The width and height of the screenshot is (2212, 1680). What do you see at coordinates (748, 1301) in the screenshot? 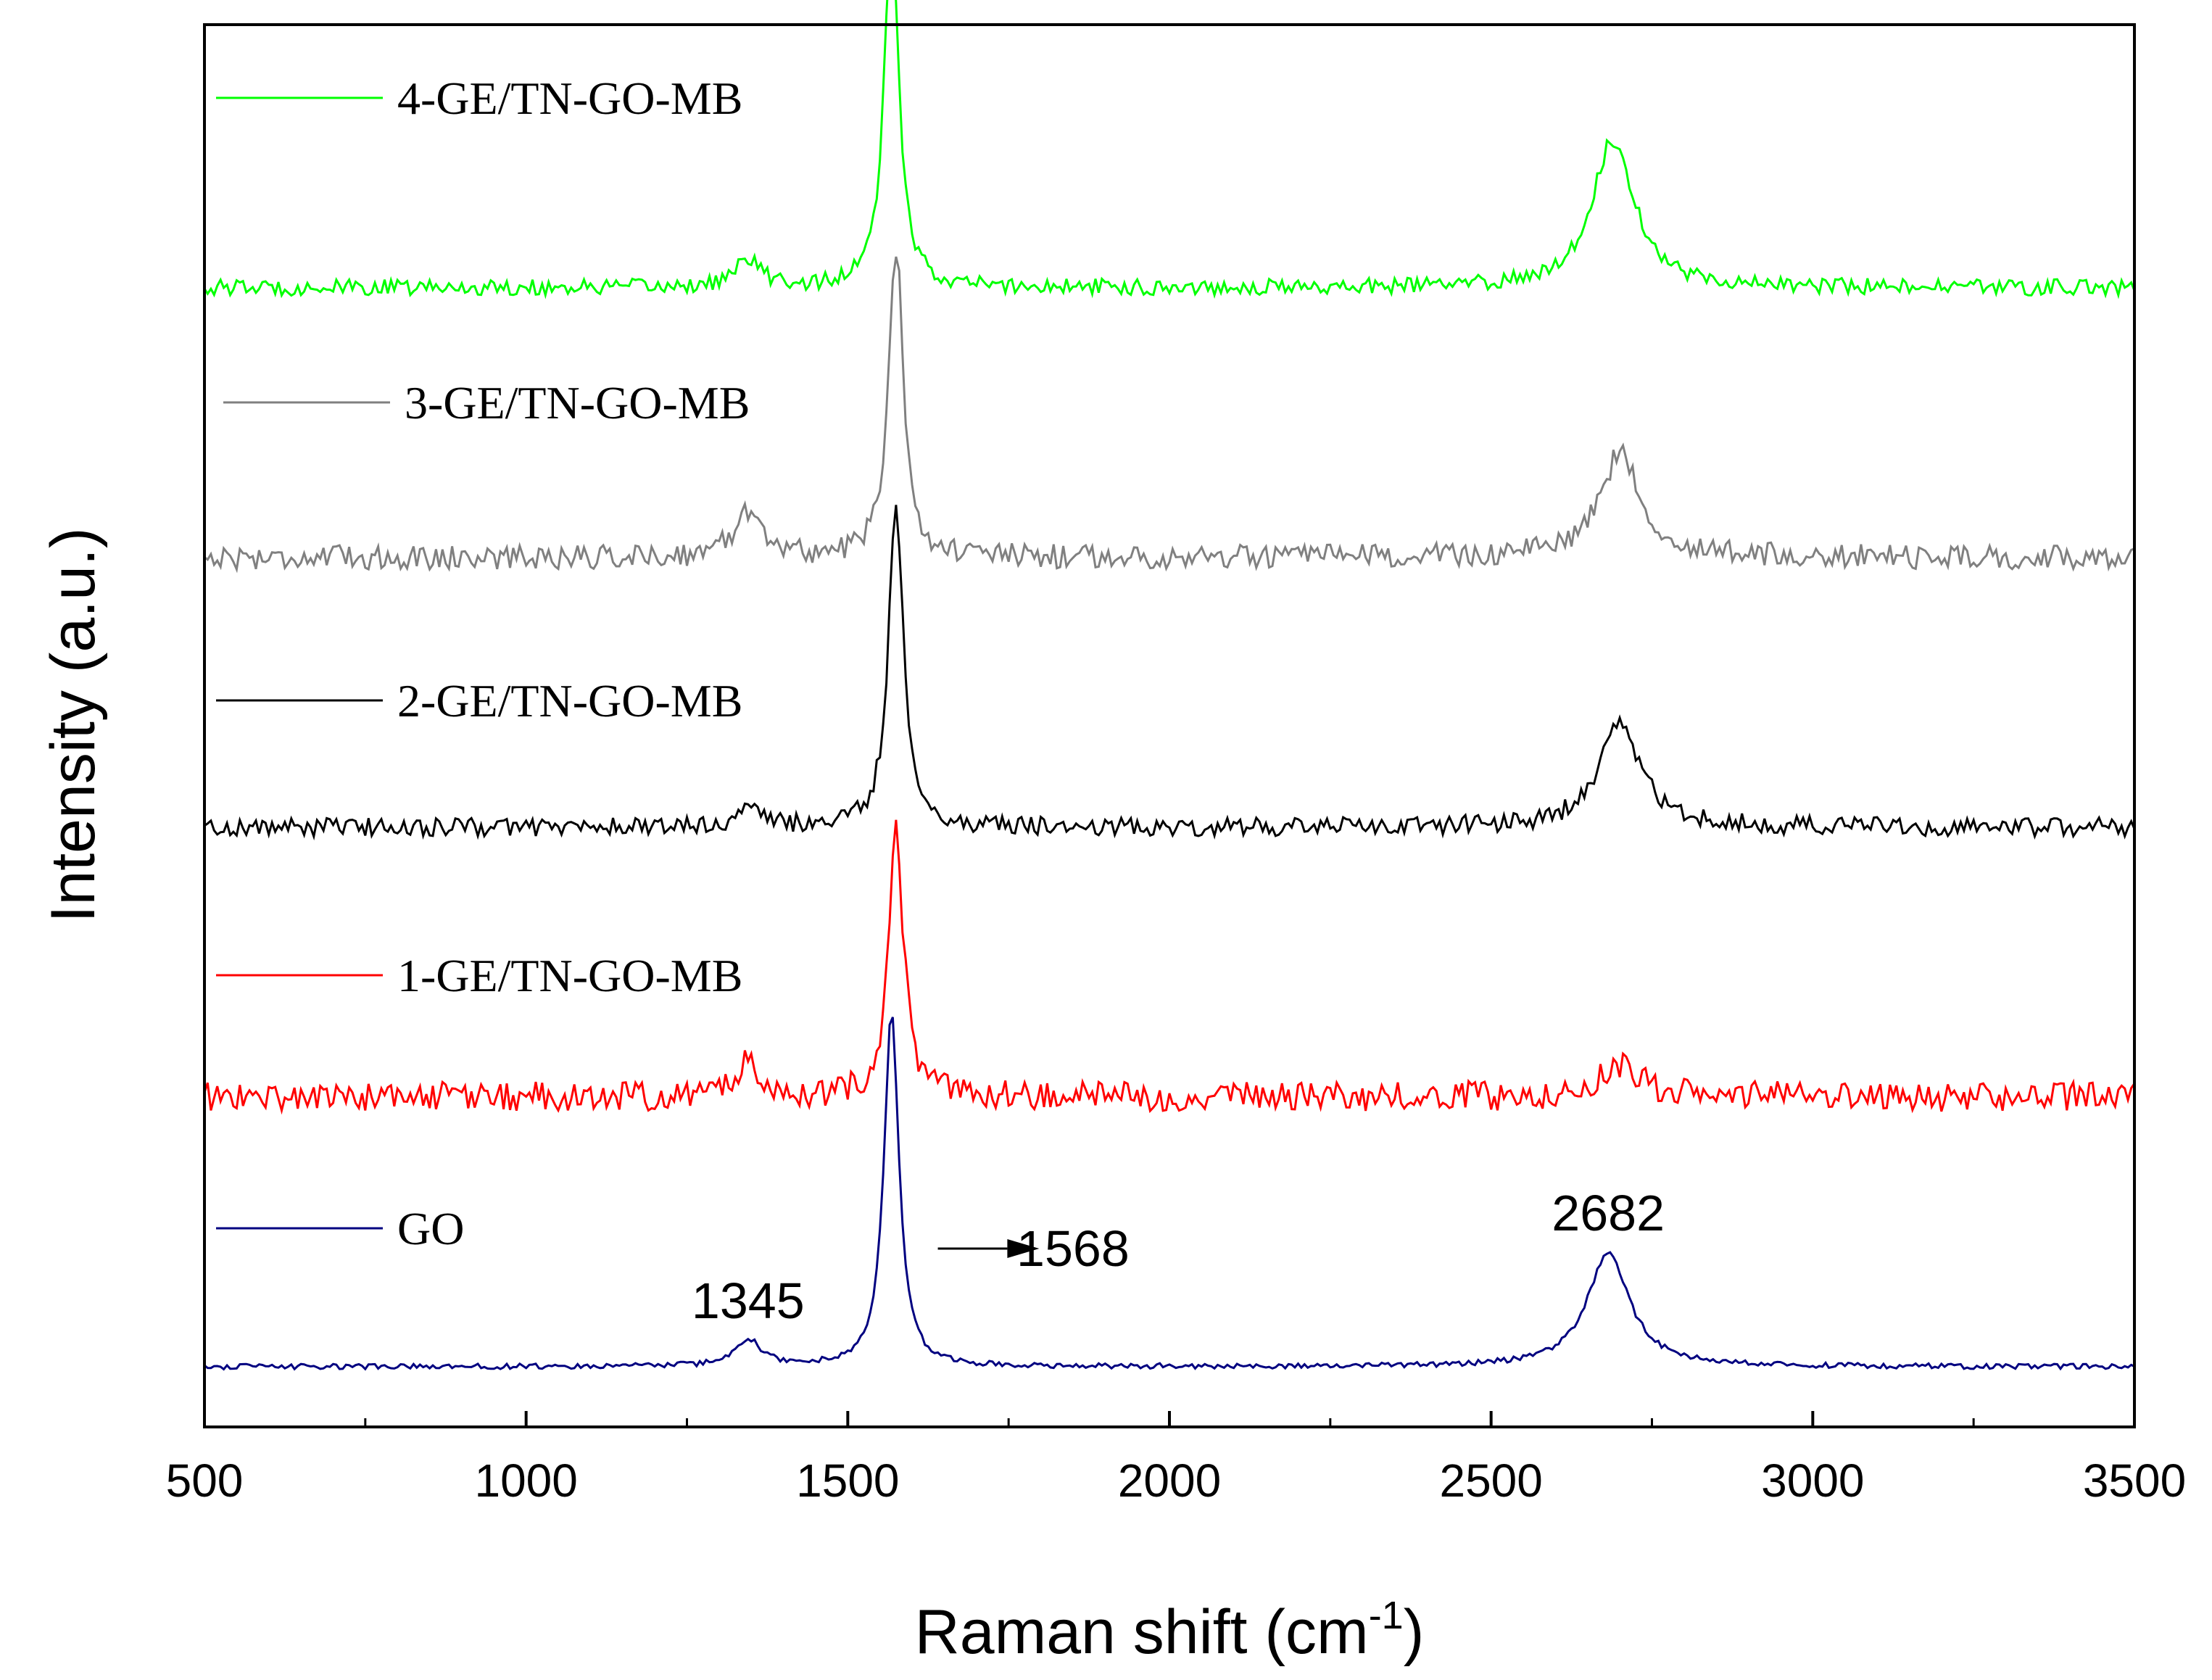
I see `peak-label-1345: 1345` at bounding box center [748, 1301].